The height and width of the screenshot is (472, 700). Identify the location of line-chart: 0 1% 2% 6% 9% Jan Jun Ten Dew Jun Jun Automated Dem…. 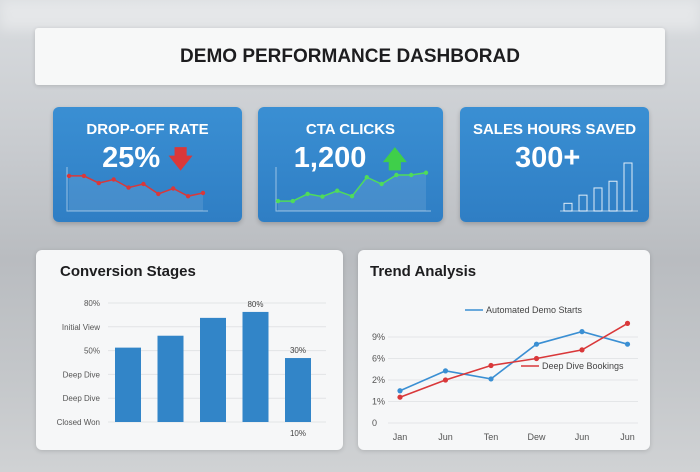
(505, 373).